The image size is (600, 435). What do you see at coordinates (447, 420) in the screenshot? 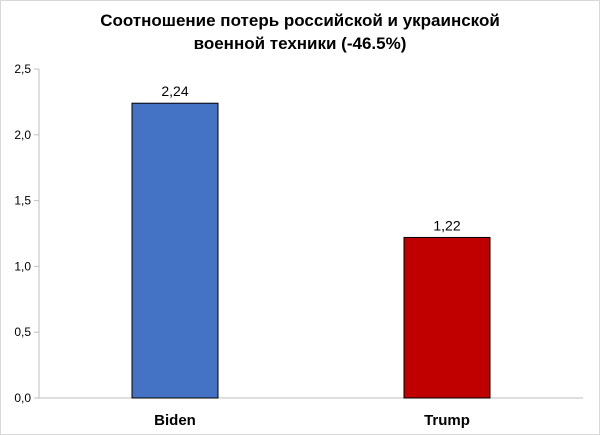
I see `category-label-trump: Trump` at bounding box center [447, 420].